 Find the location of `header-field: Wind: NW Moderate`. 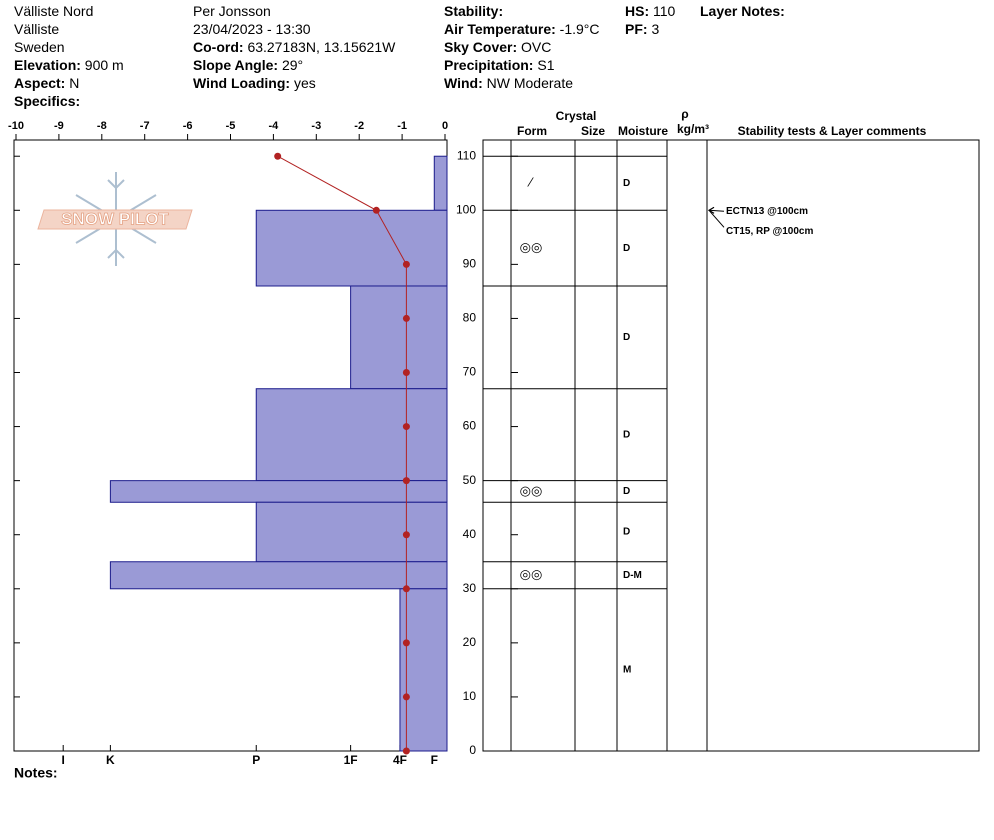

header-field: Wind: NW Moderate is located at coordinates (508, 83).